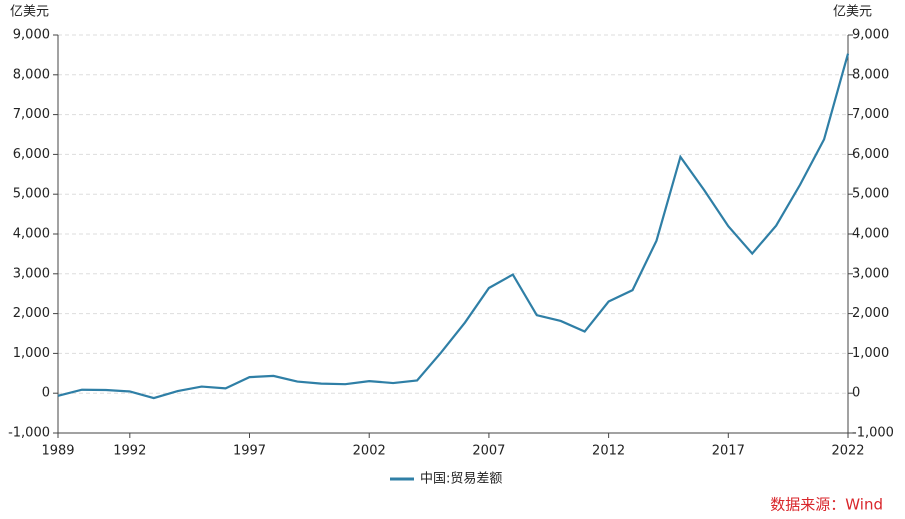 This screenshot has width=905, height=519. Describe the element at coordinates (870, 74) in the screenshot. I see `y2-tick-label: 8,000` at that location.